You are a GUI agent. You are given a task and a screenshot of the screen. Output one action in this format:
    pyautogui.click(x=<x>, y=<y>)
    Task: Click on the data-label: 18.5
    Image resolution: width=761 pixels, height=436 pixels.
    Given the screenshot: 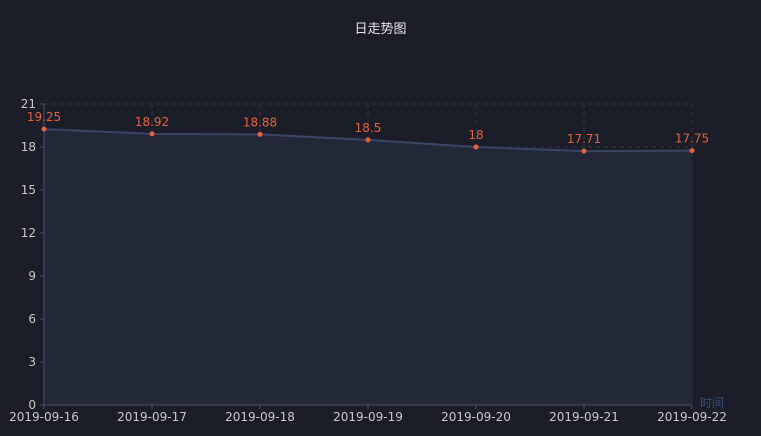 What is the action you would take?
    pyautogui.click(x=368, y=128)
    